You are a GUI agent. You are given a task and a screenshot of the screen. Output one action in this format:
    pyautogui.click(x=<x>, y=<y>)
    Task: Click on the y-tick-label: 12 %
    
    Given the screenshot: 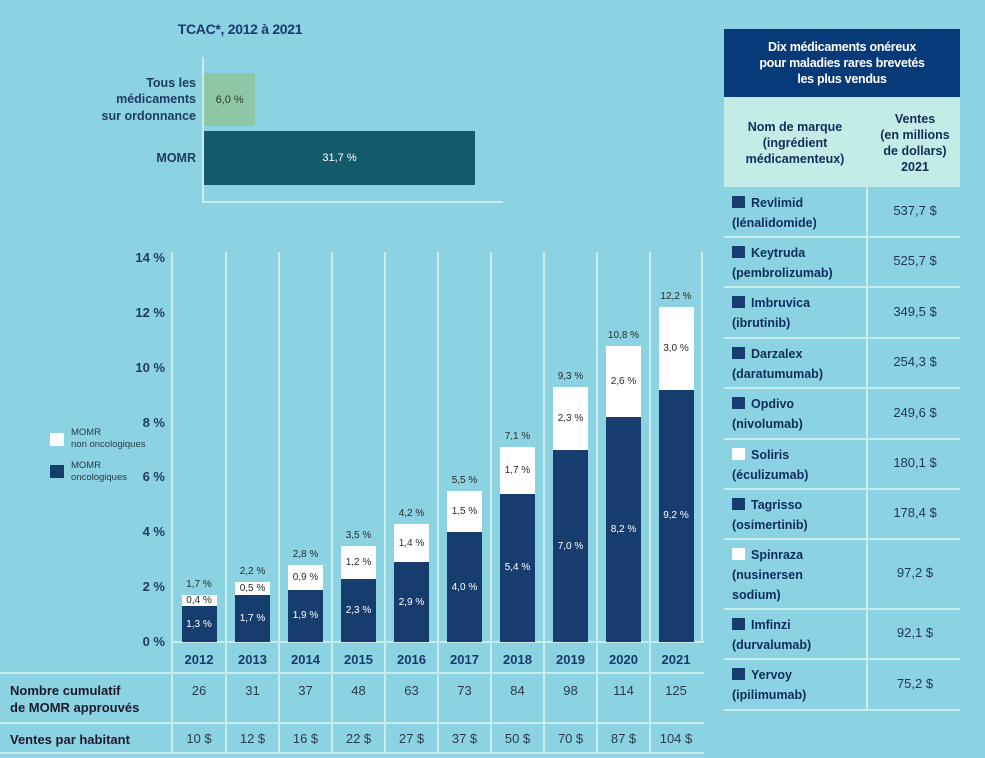 What is the action you would take?
    pyautogui.click(x=150, y=312)
    